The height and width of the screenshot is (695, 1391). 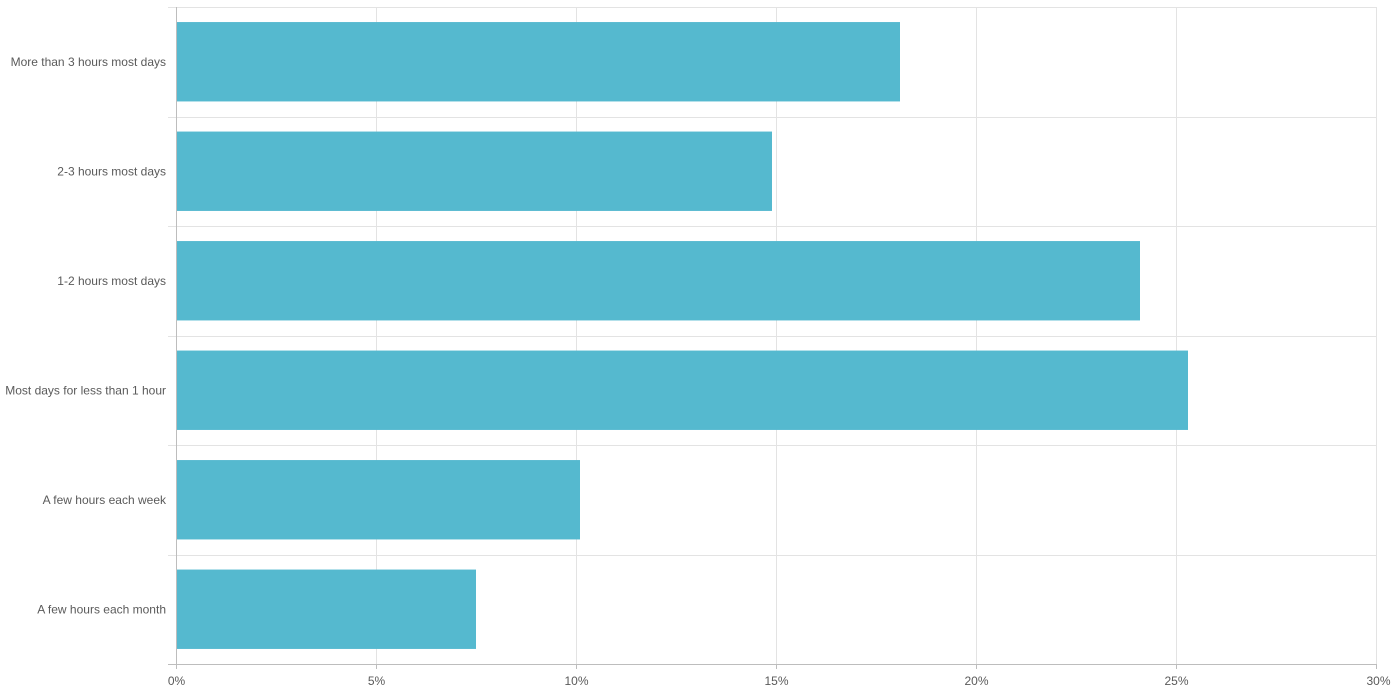 I want to click on category-label: A few hours each month, so click(x=101, y=609).